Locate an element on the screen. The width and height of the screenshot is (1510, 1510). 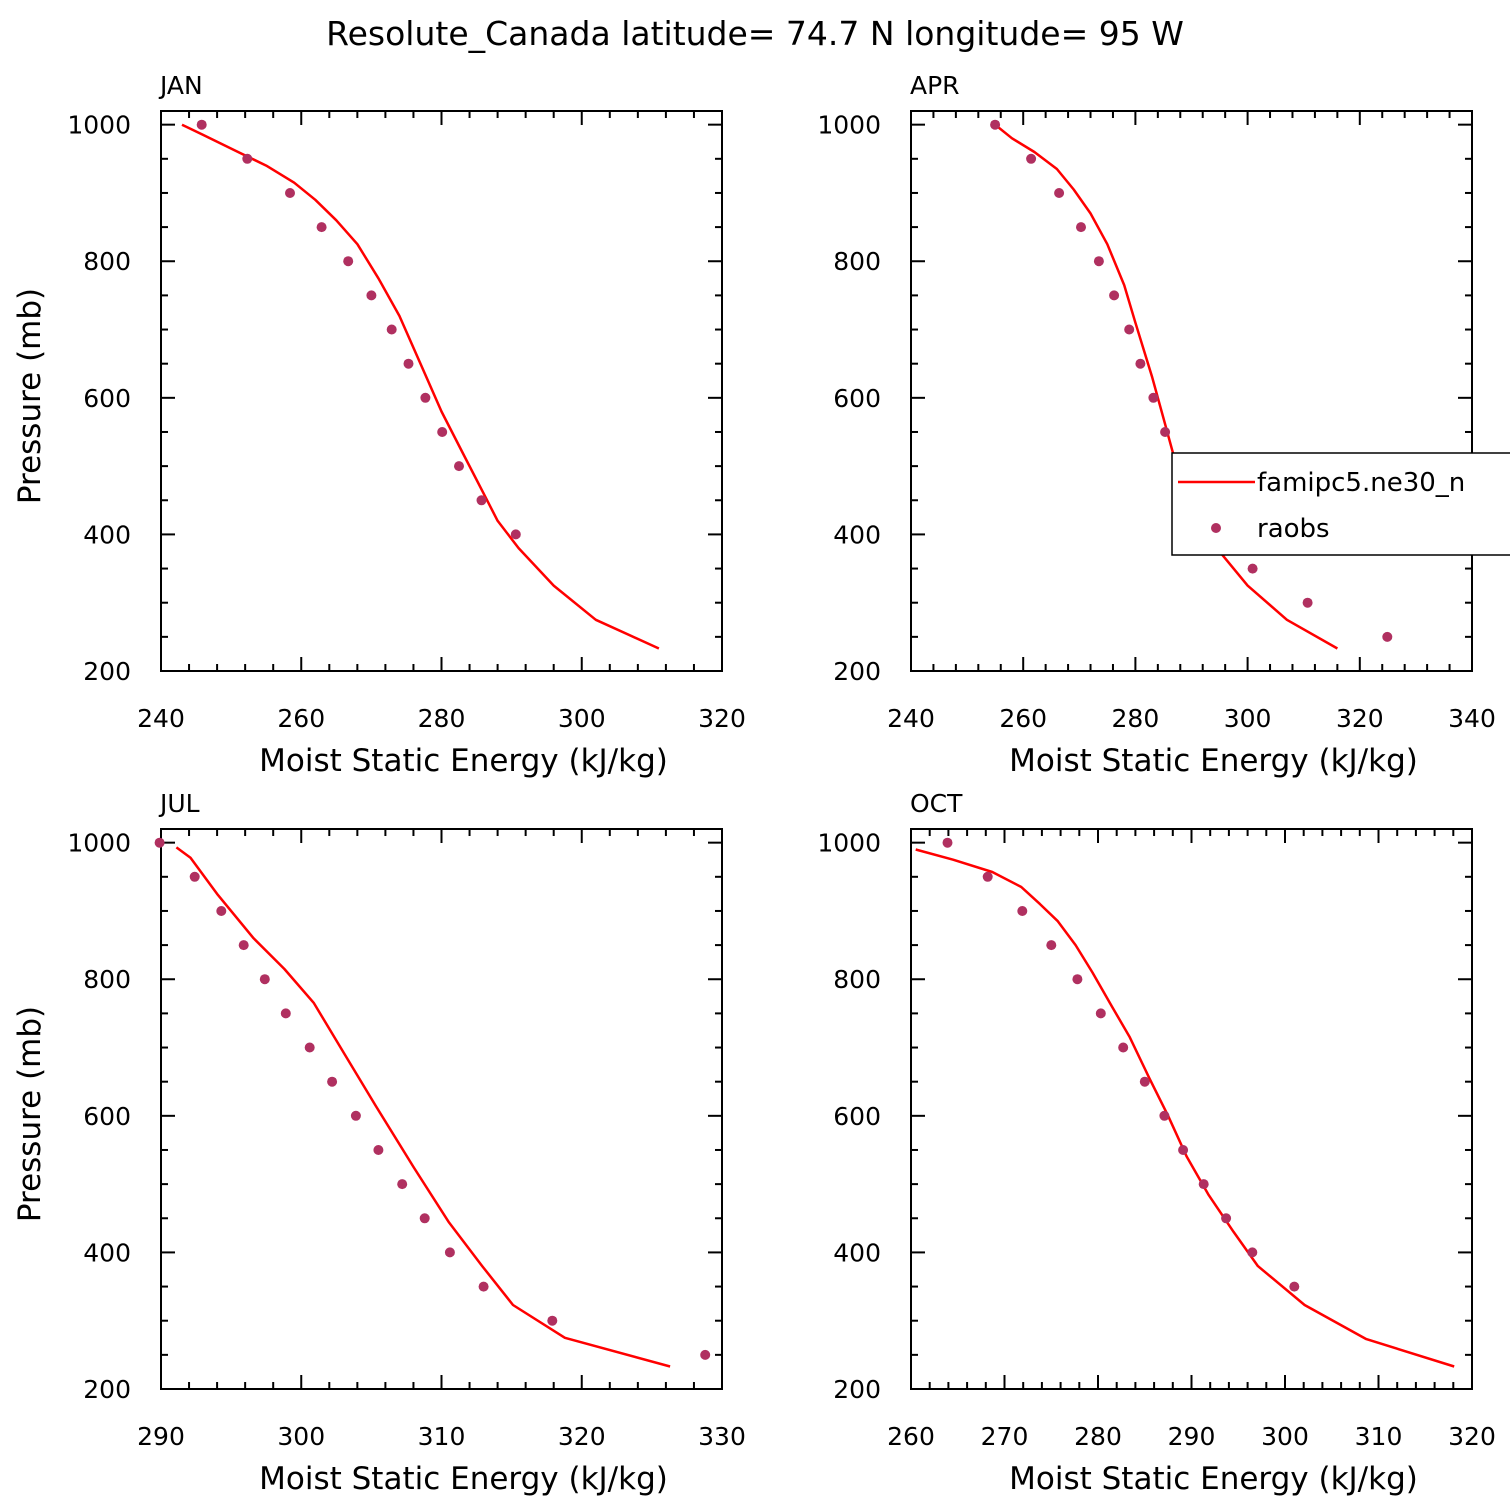
x-tick-label: 330 is located at coordinates (722, 1436).